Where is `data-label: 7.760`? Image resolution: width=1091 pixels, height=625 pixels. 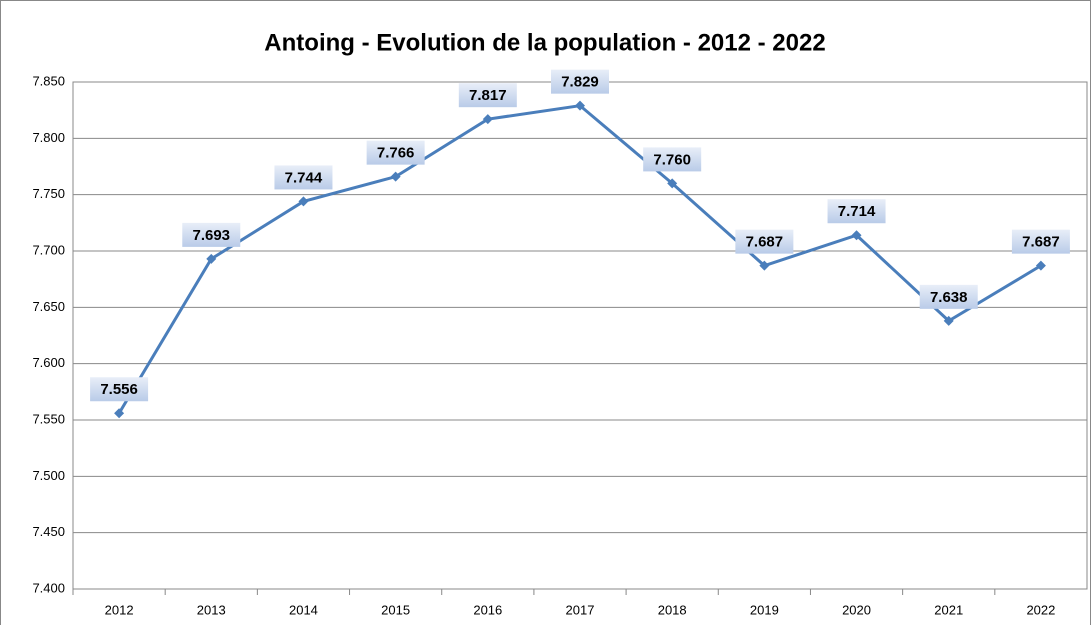 data-label: 7.760 is located at coordinates (672, 159).